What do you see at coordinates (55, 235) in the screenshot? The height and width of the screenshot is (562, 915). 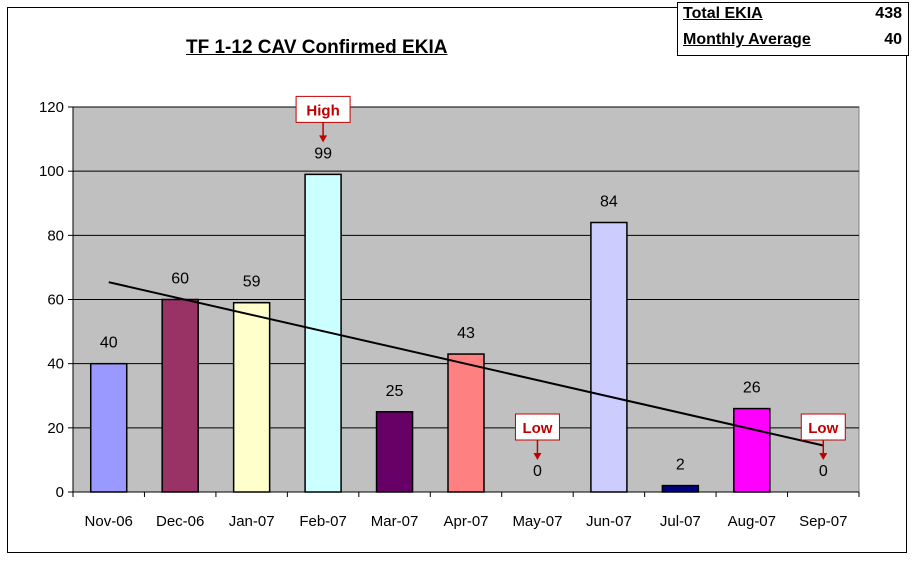 I see `y-tick-label: 80` at bounding box center [55, 235].